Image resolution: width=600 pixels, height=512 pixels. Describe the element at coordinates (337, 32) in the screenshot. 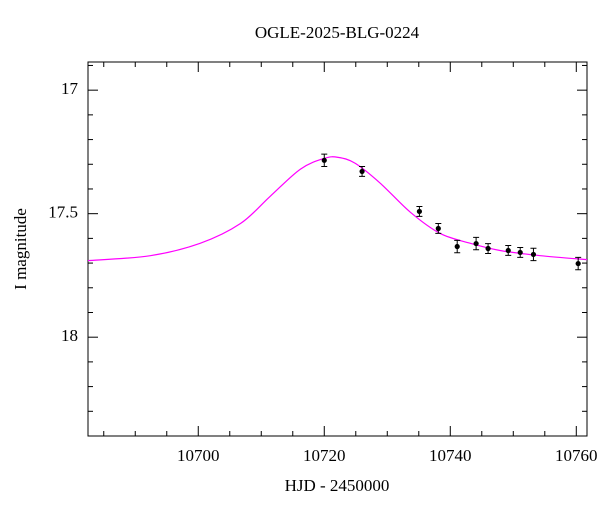

I see `chart-title: OGLE-2025-BLG-0224` at that location.